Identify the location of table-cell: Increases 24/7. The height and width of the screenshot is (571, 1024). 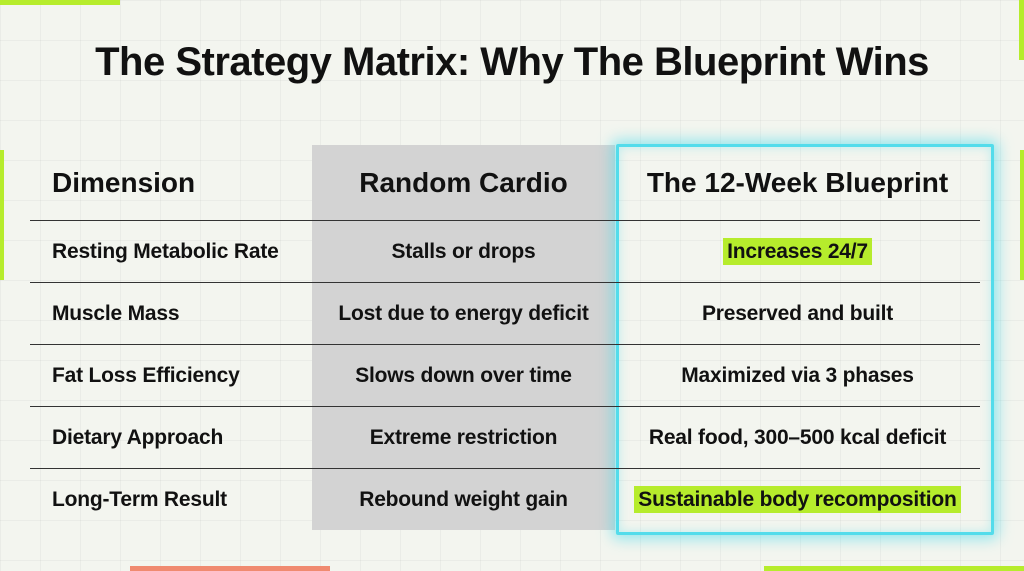
(797, 251).